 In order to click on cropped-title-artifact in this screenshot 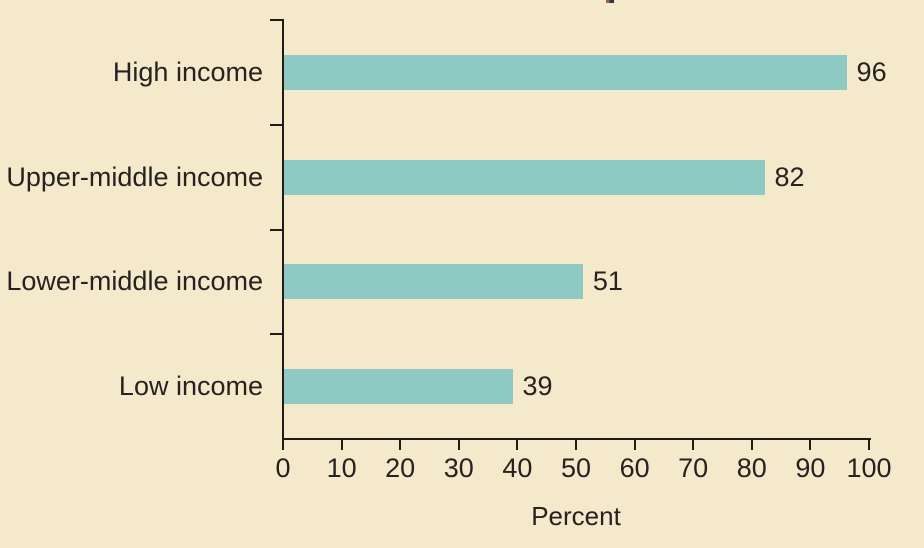, I will do `click(610, 1)`.